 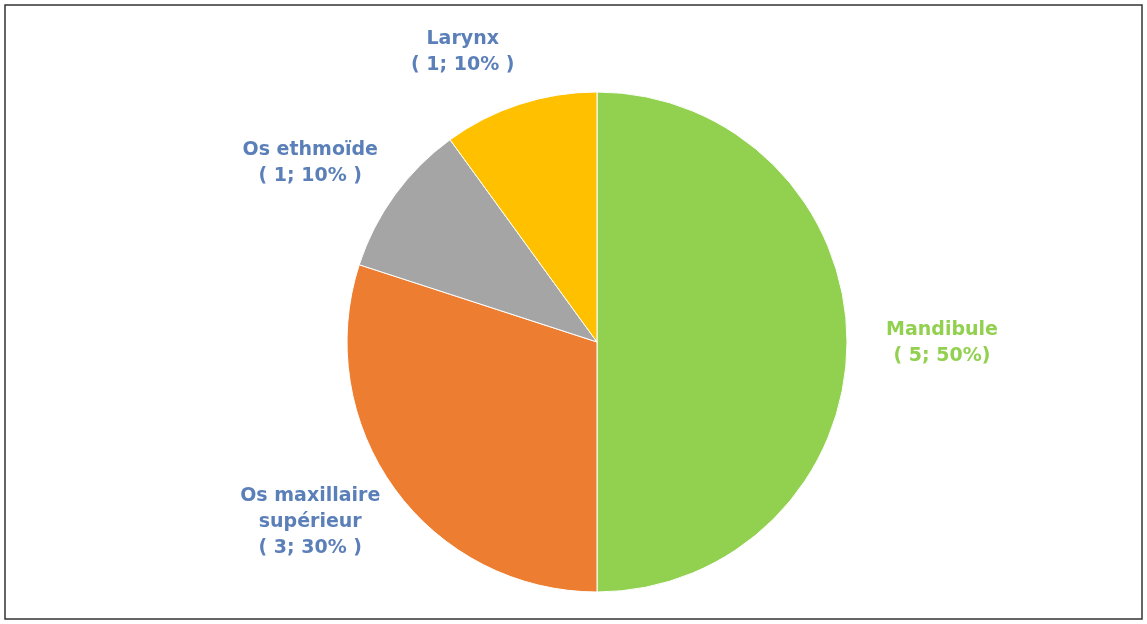 What do you see at coordinates (942, 353) in the screenshot?
I see `data-label: ( 5; 50%)` at bounding box center [942, 353].